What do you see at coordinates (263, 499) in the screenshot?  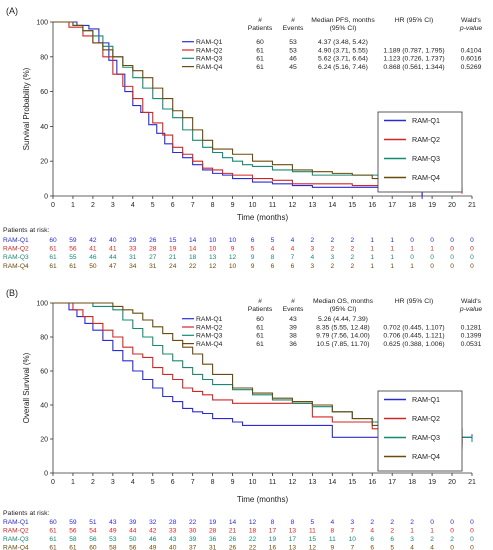 I see `x-axis-label: Time (months)` at bounding box center [263, 499].